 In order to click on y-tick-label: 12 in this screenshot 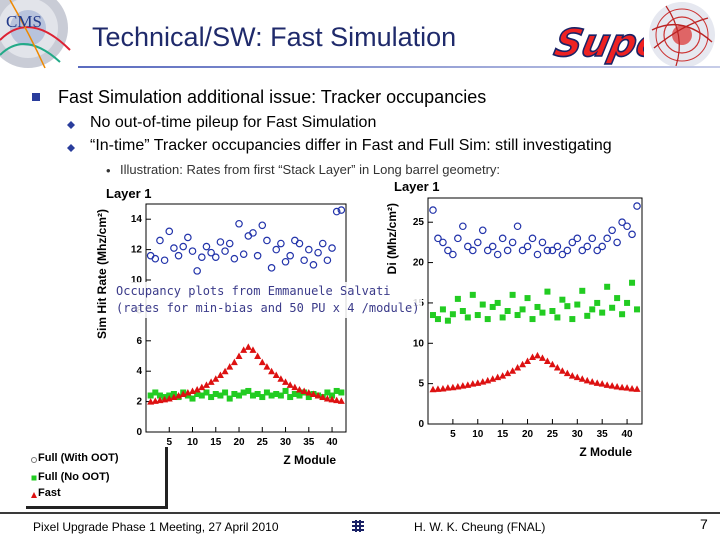, I will do `click(137, 250)`.